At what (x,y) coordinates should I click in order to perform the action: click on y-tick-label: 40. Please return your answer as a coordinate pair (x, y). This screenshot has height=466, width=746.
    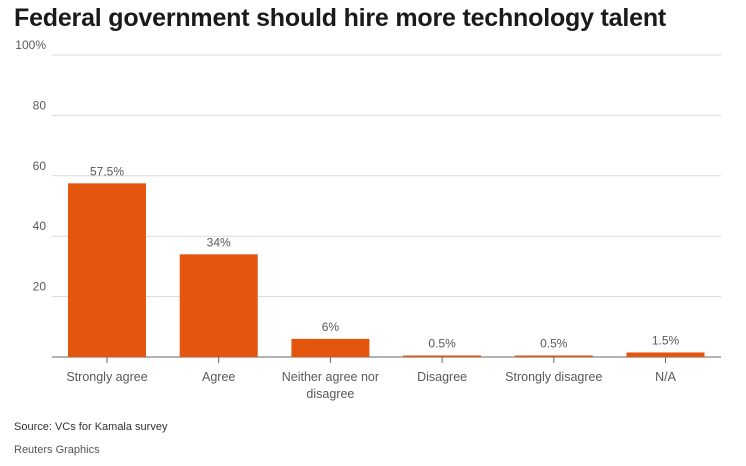
    Looking at the image, I should click on (40, 226).